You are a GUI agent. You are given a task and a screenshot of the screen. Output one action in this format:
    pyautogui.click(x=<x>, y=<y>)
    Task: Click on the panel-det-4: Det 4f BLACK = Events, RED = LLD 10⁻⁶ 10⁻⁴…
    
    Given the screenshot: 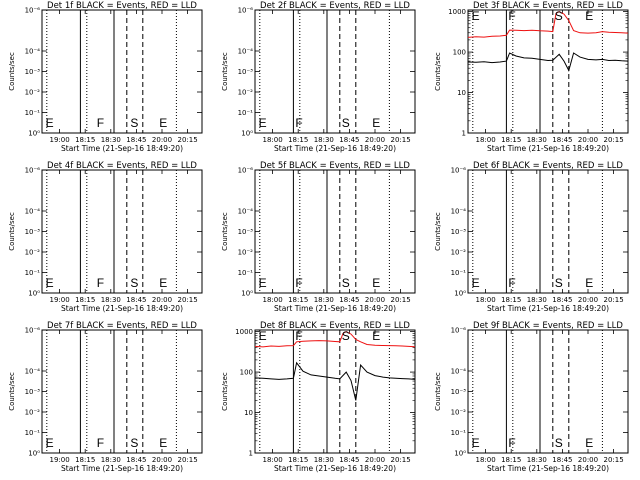 What is the action you would take?
    pyautogui.click(x=105, y=237)
    